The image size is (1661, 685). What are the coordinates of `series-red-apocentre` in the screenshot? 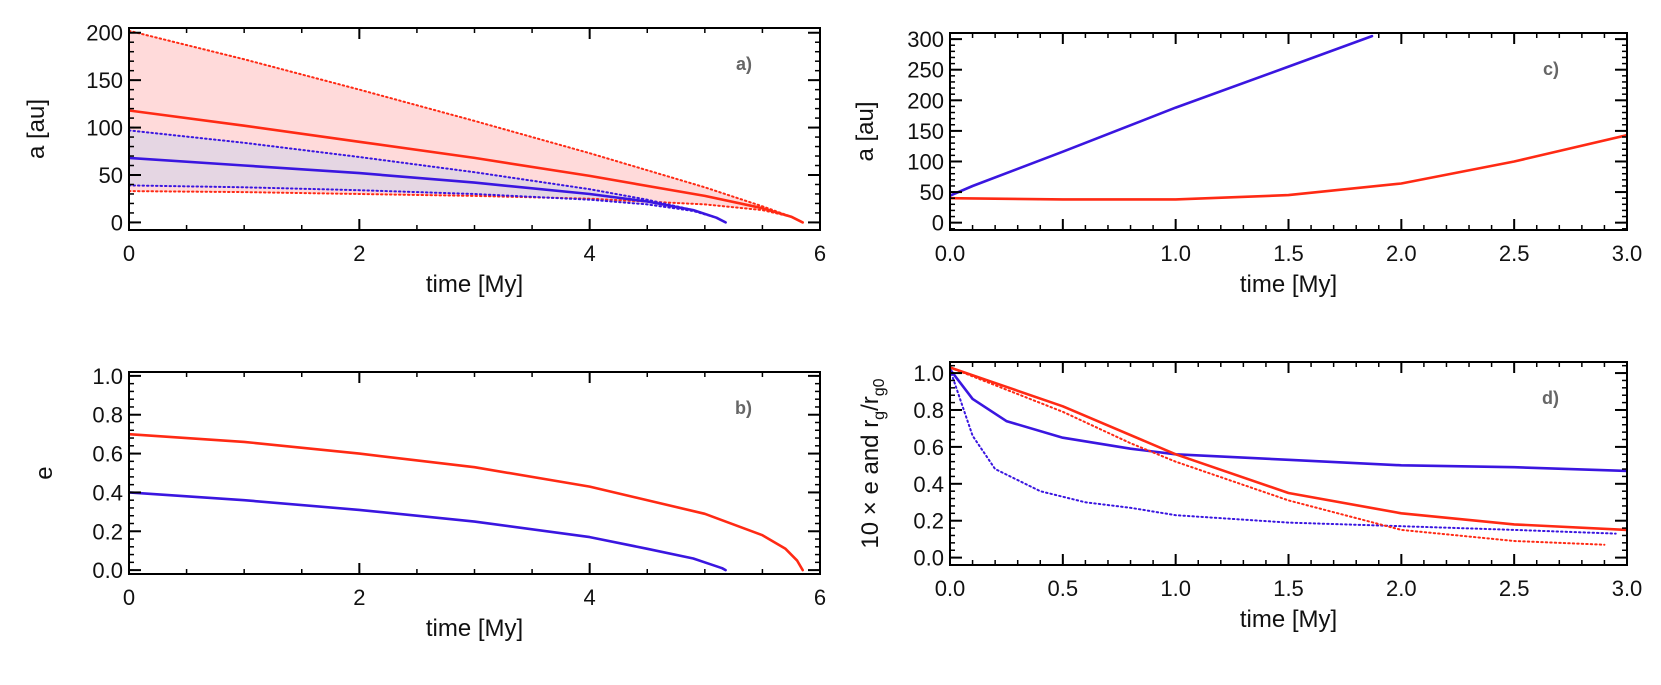 It's located at (466, 126).